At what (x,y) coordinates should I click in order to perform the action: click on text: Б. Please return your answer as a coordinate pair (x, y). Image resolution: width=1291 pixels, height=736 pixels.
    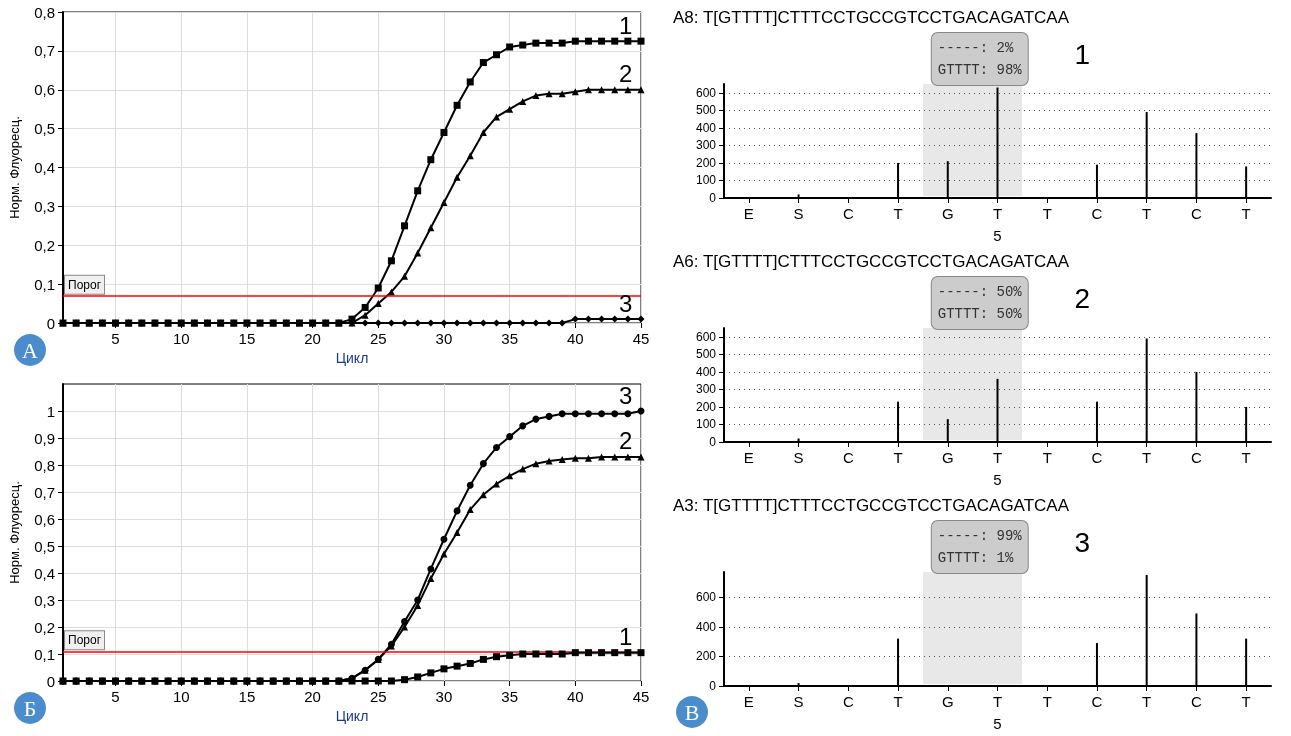
    Looking at the image, I should click on (30, 708).